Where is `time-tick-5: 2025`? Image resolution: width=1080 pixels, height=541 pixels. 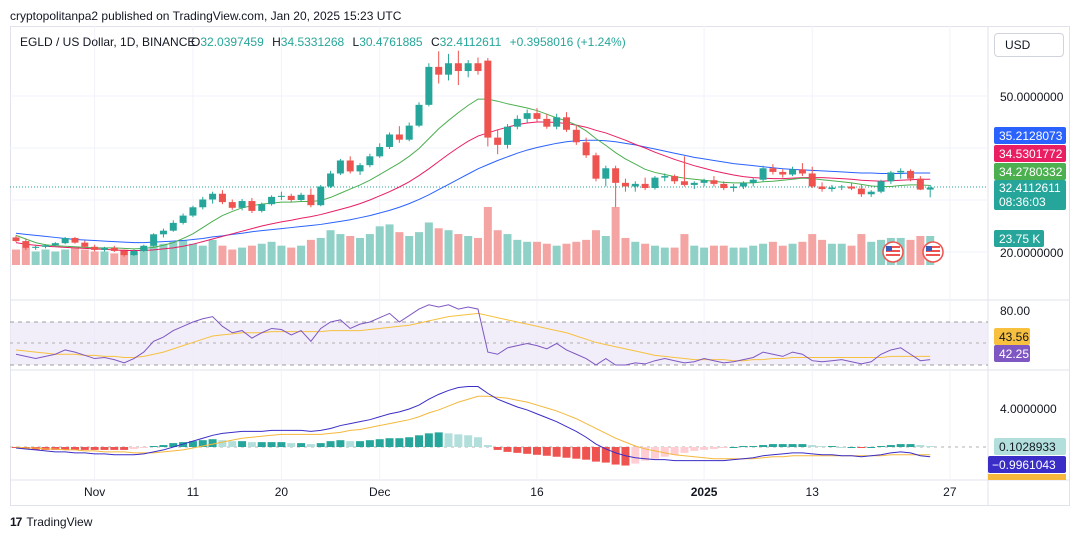
time-tick-5: 2025 is located at coordinates (704, 492).